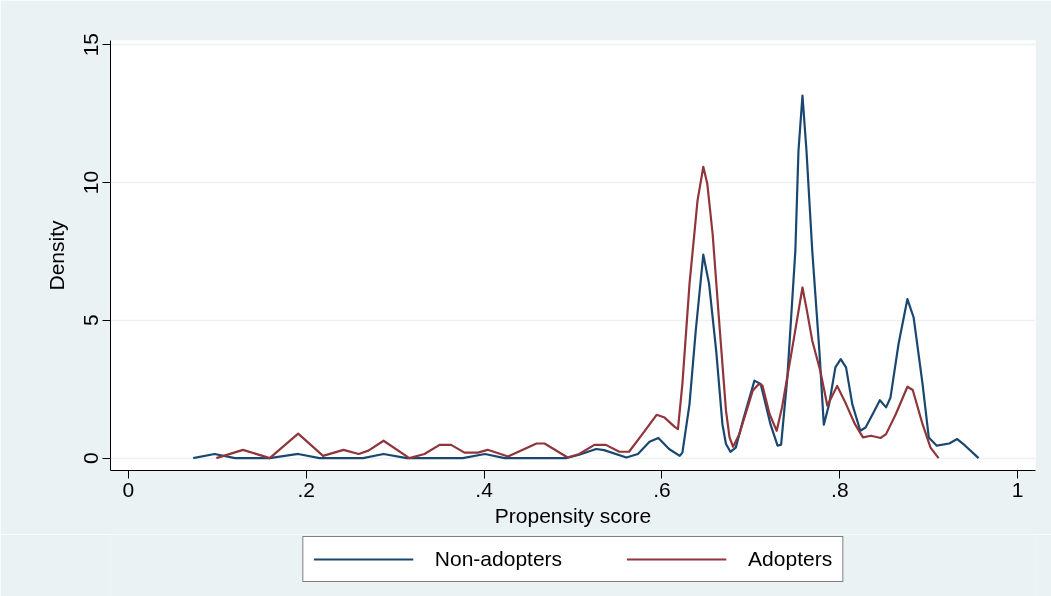  What do you see at coordinates (840, 489) in the screenshot?
I see `x-tick-label: .8` at bounding box center [840, 489].